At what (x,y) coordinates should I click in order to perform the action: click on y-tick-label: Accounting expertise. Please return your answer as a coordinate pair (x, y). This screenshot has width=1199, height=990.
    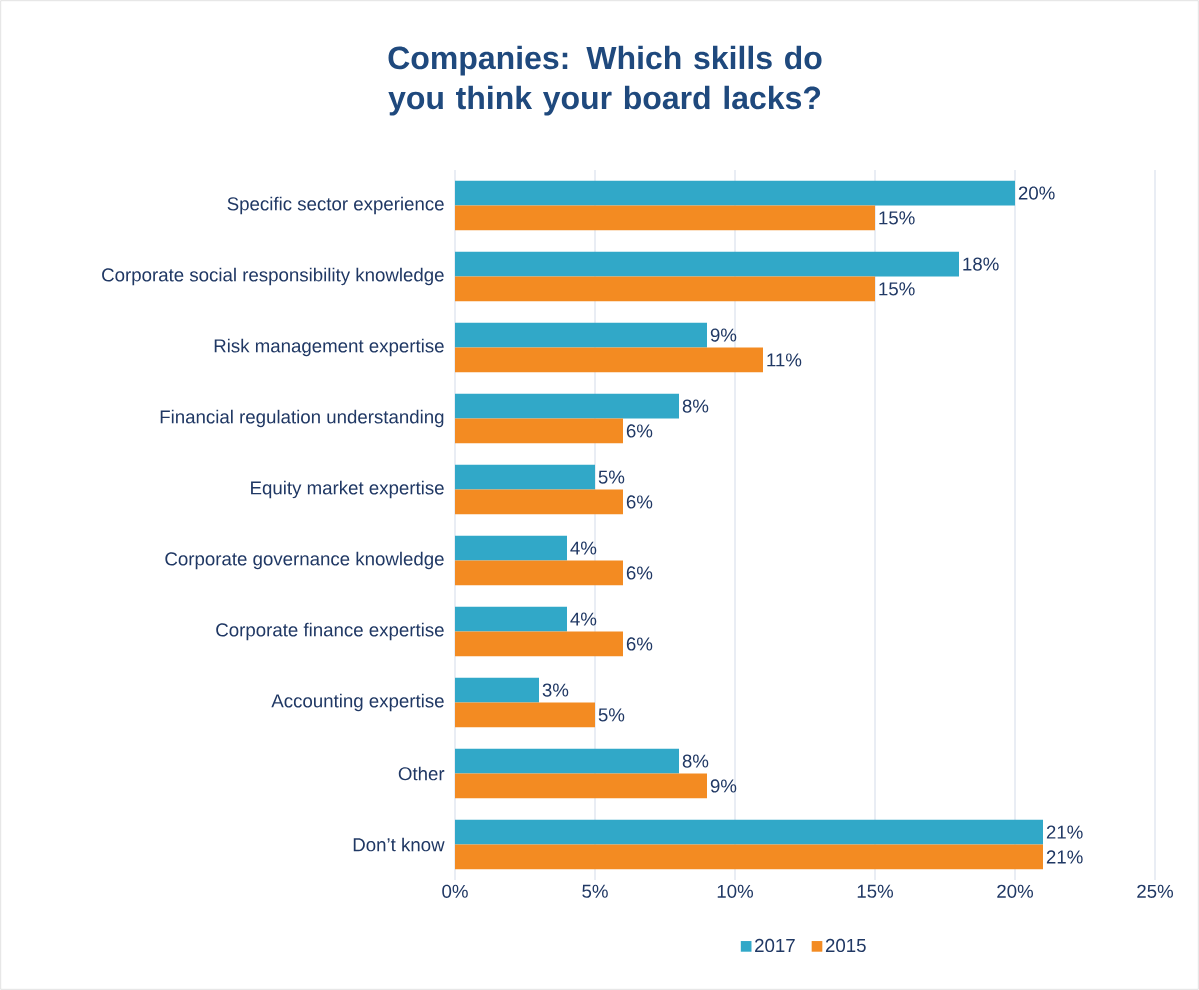
    Looking at the image, I should click on (357, 702).